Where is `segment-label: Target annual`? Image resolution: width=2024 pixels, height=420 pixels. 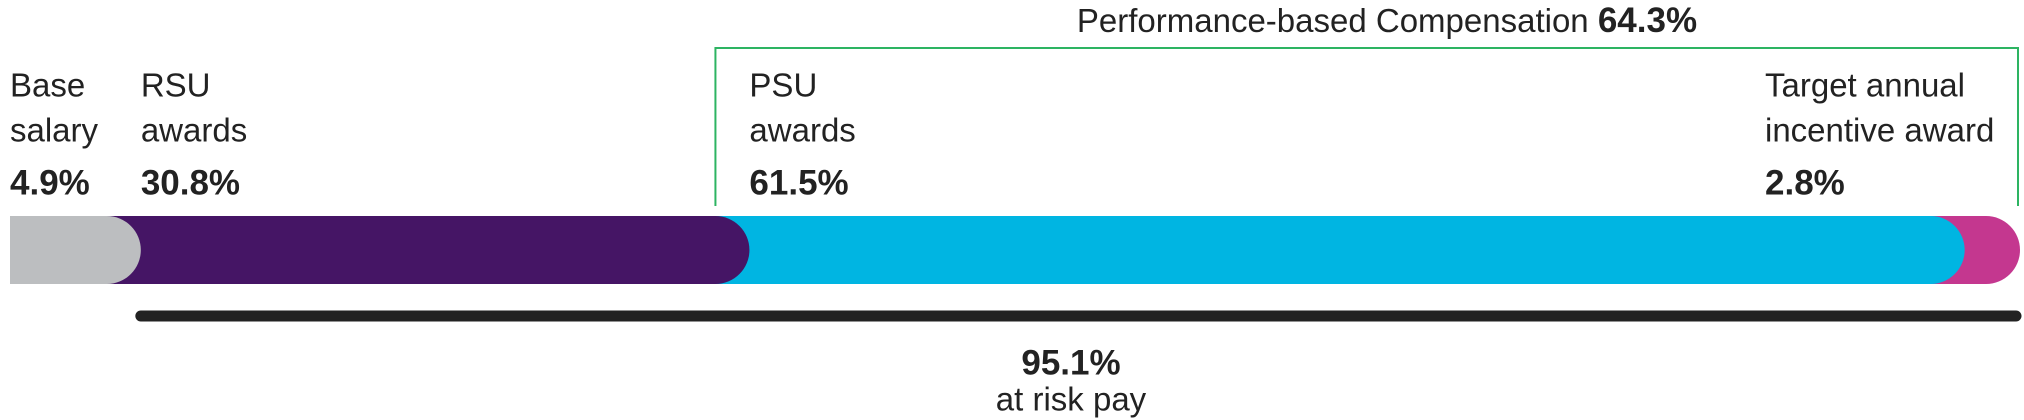 segment-label: Target annual is located at coordinates (1865, 85).